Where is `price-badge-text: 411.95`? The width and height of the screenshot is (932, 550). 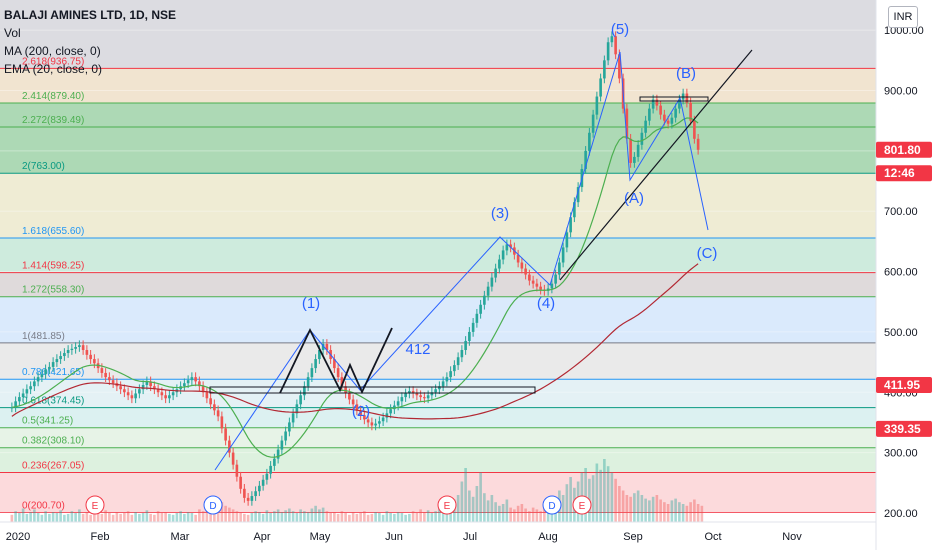 price-badge-text: 411.95 is located at coordinates (902, 385).